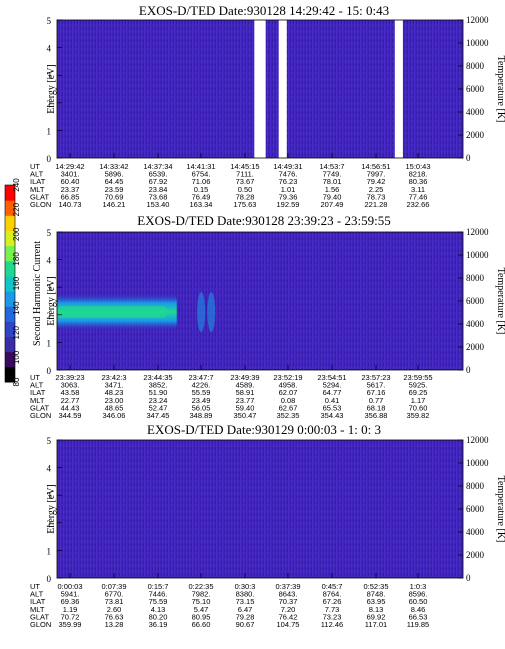  I want to click on table-cell: 153.40, so click(158, 204).